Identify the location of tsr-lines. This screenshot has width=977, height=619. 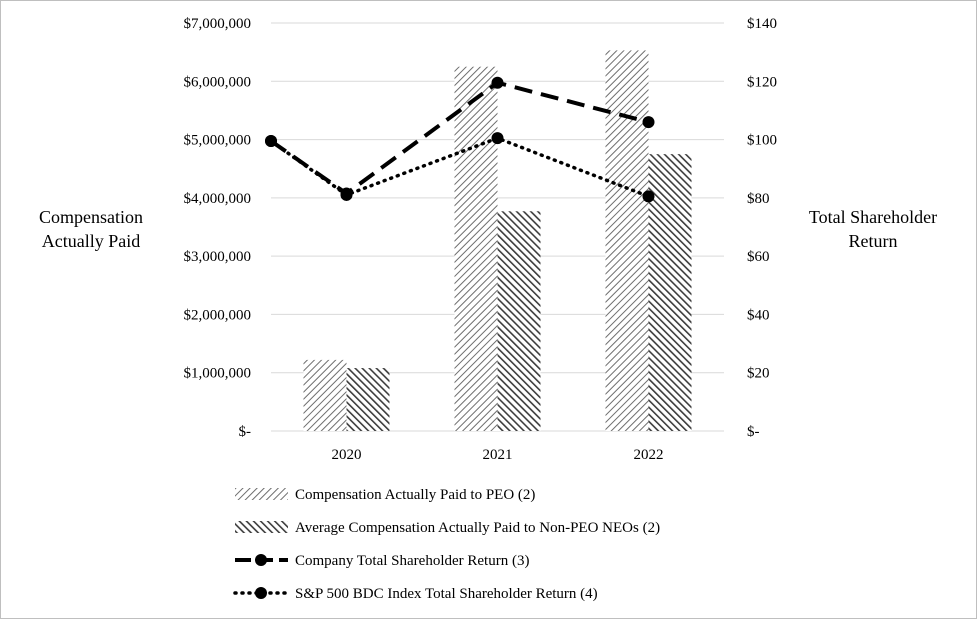
(460, 139).